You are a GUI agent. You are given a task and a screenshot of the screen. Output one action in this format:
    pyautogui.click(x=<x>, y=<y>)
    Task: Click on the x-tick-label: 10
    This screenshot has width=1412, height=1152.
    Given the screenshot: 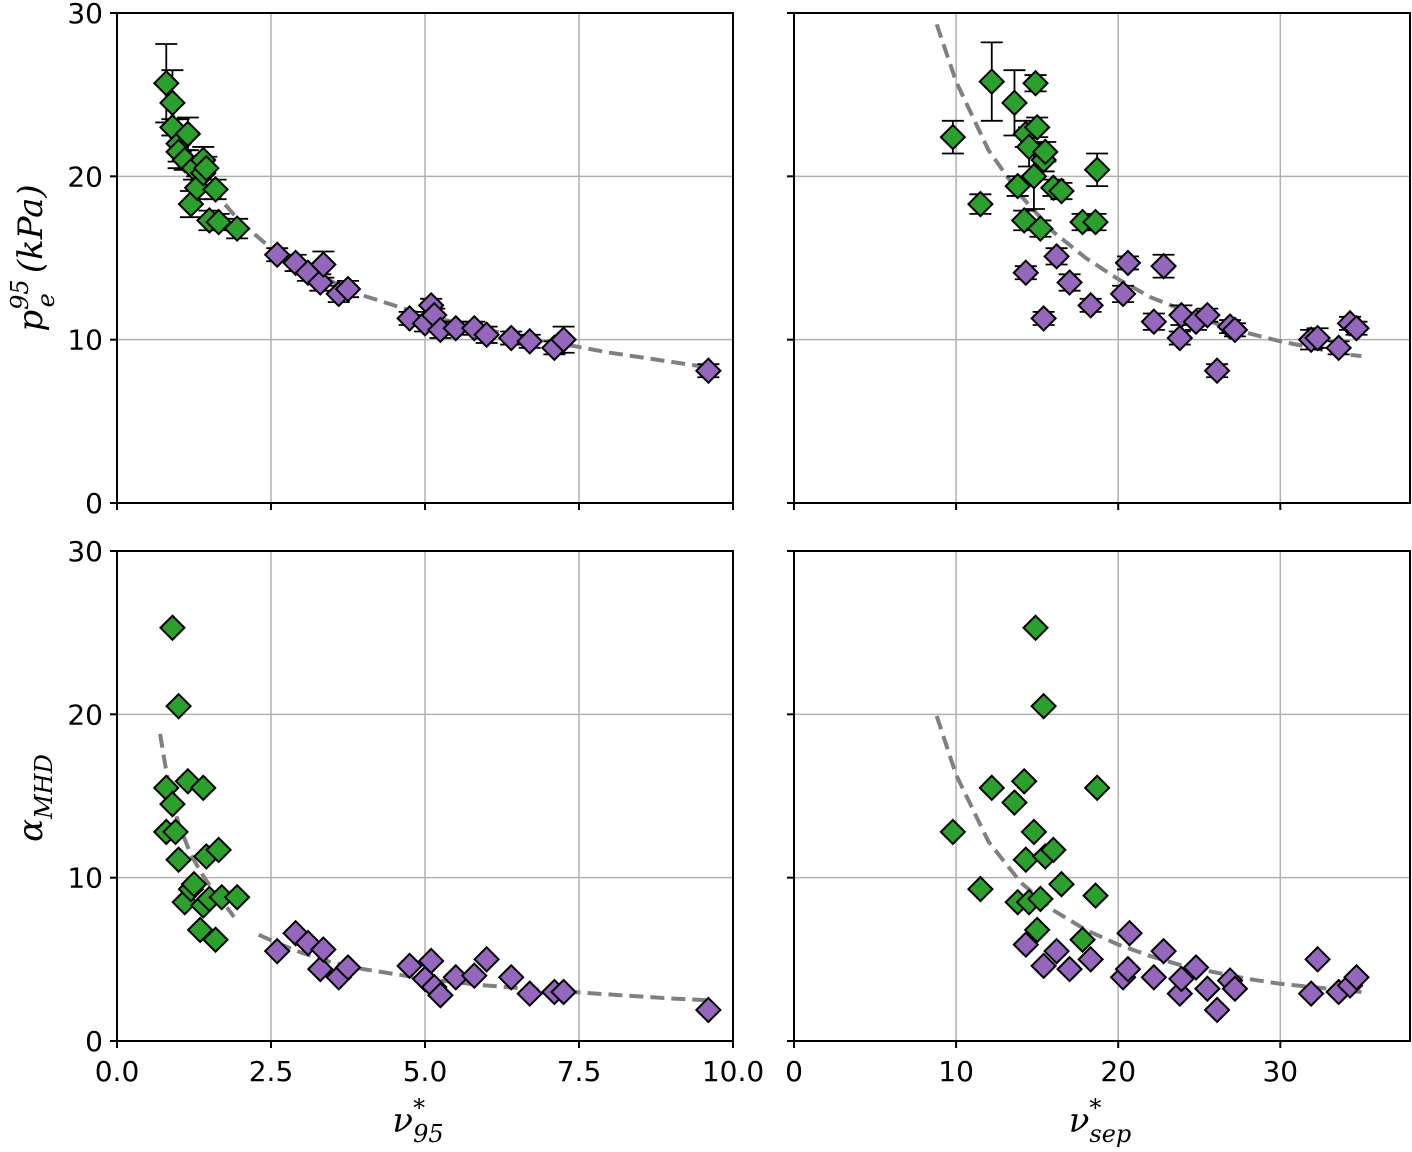 What is the action you would take?
    pyautogui.click(x=956, y=1071)
    